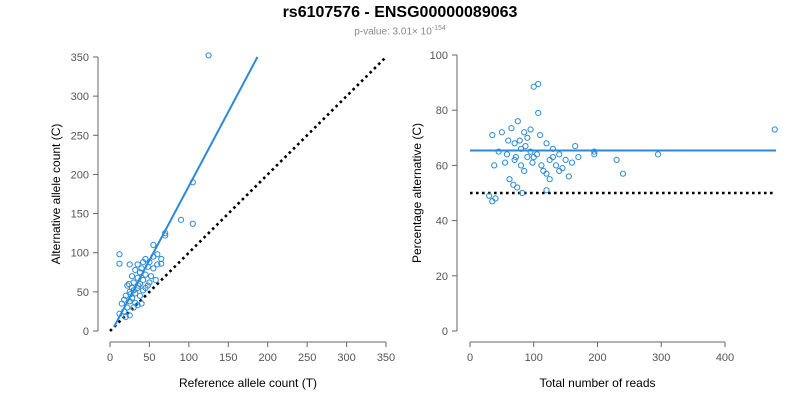  I want to click on left-y-tick-label: 350, so click(80, 58).